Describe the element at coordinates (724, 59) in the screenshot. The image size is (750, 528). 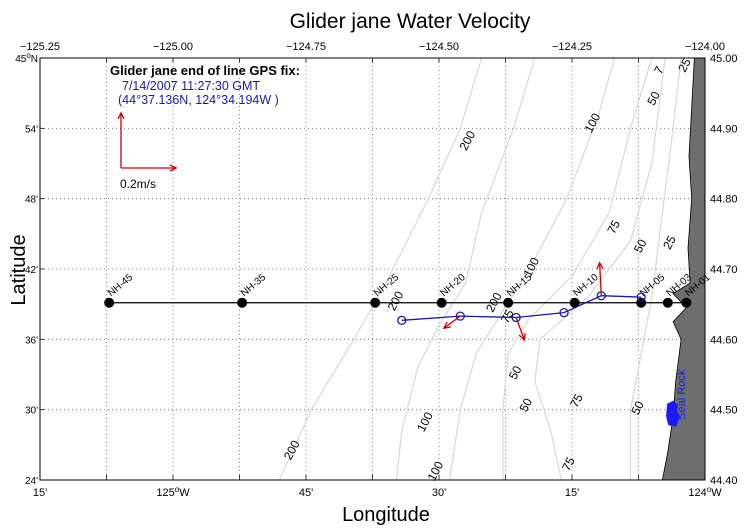
I see `right-tick-label: 45.00` at that location.